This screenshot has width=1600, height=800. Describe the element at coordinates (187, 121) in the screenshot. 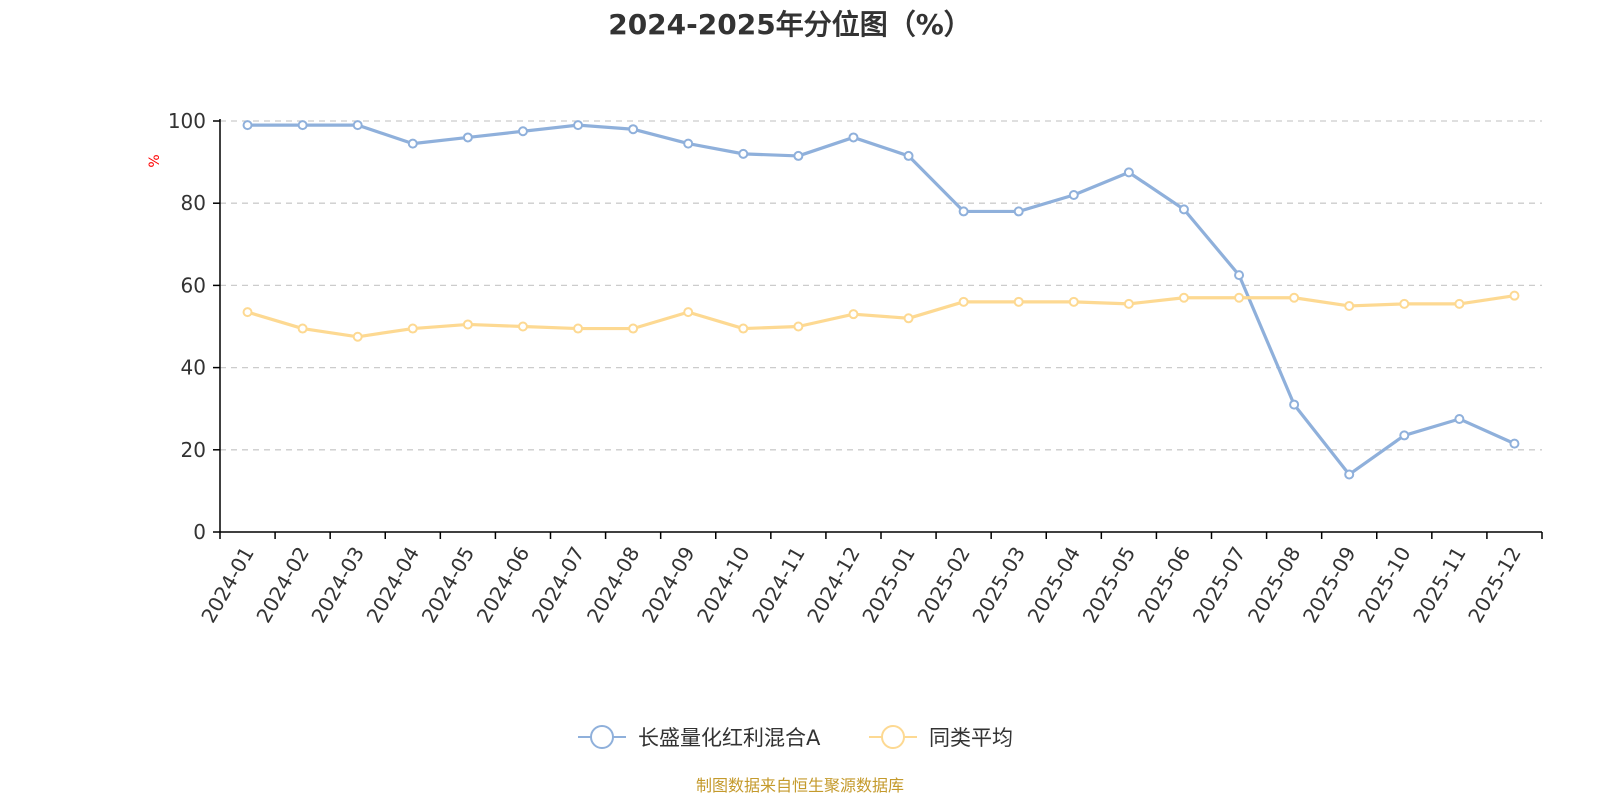

I see `y-tick-label: 100` at that location.